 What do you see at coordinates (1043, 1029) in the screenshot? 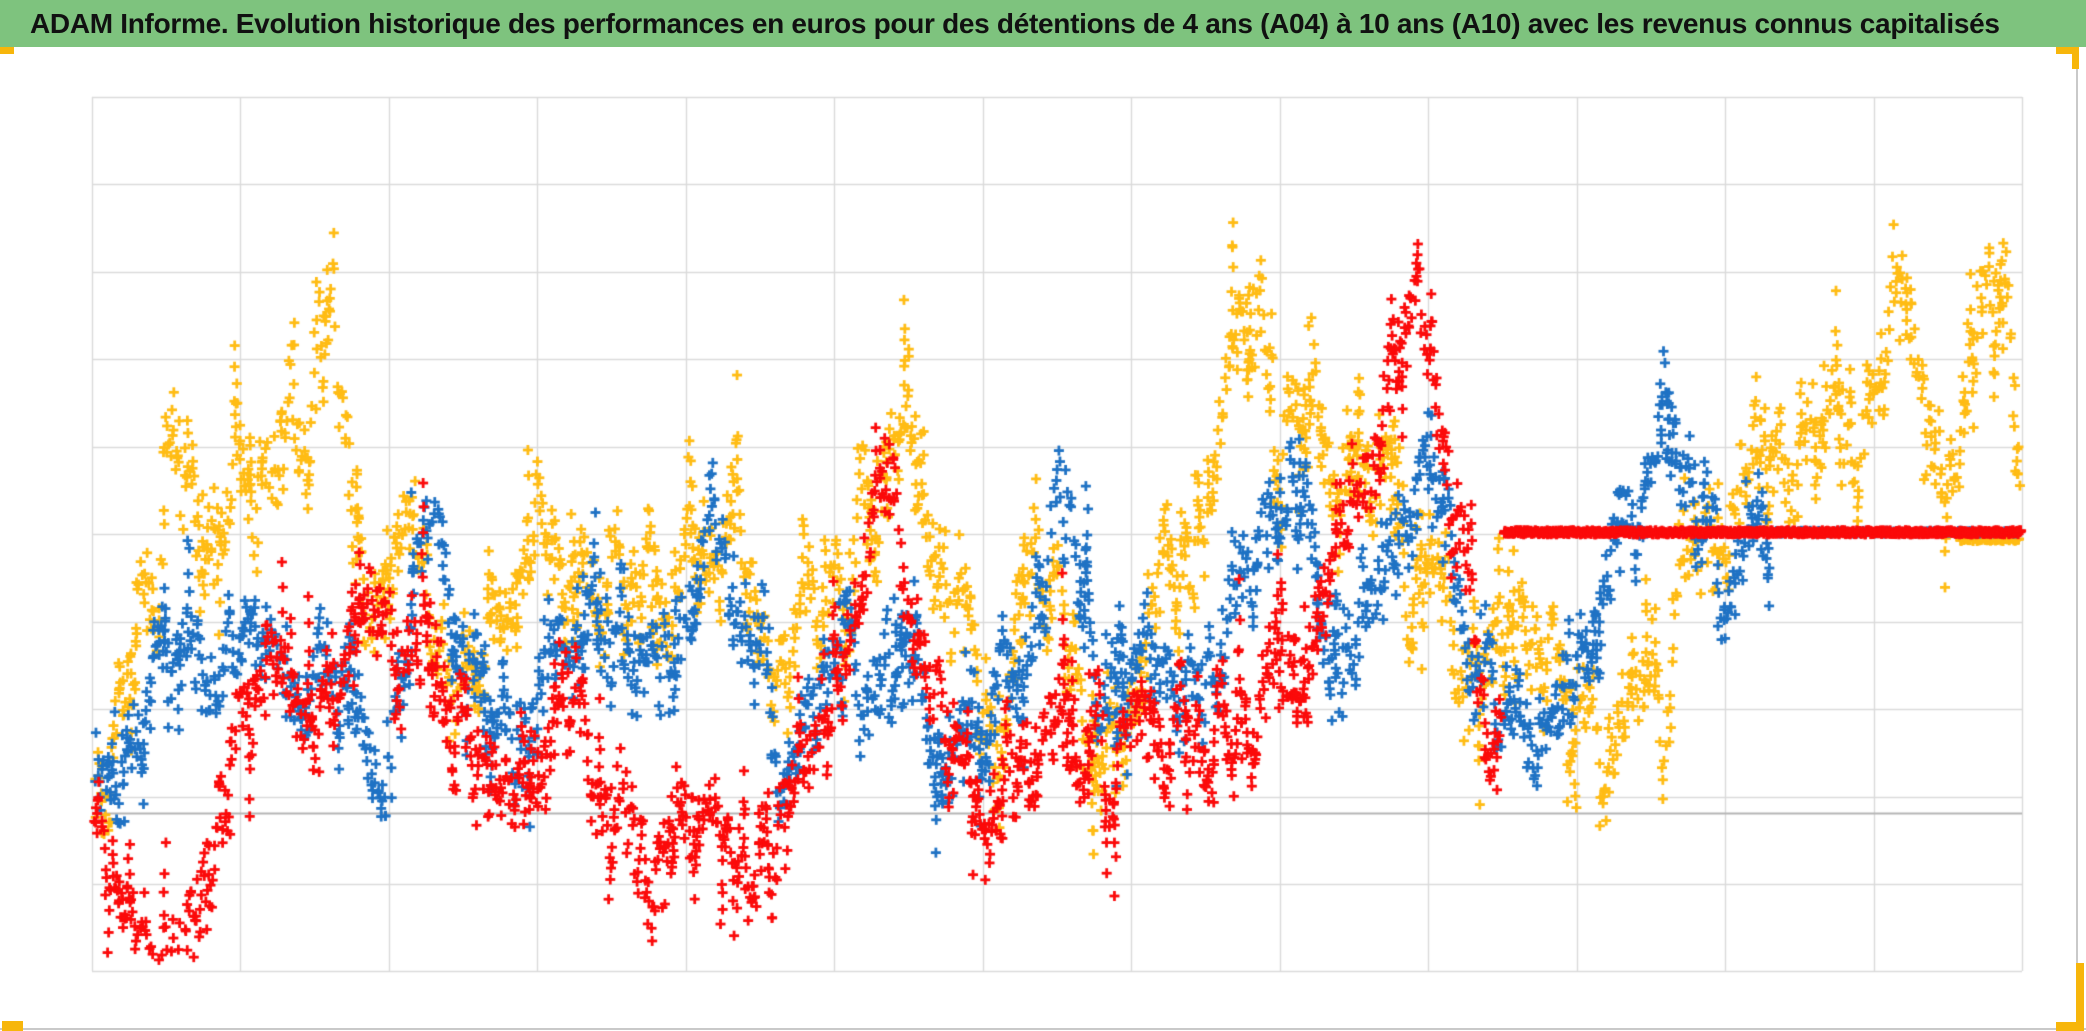
I see `canvas-bottom-edge-line` at bounding box center [1043, 1029].